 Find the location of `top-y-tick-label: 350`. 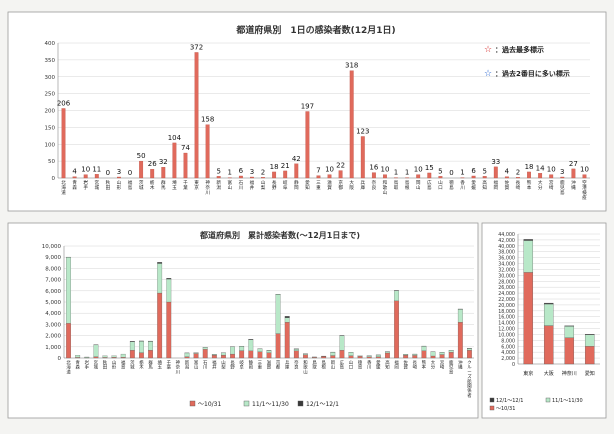

top-y-tick-label: 350 is located at coordinates (50, 61).